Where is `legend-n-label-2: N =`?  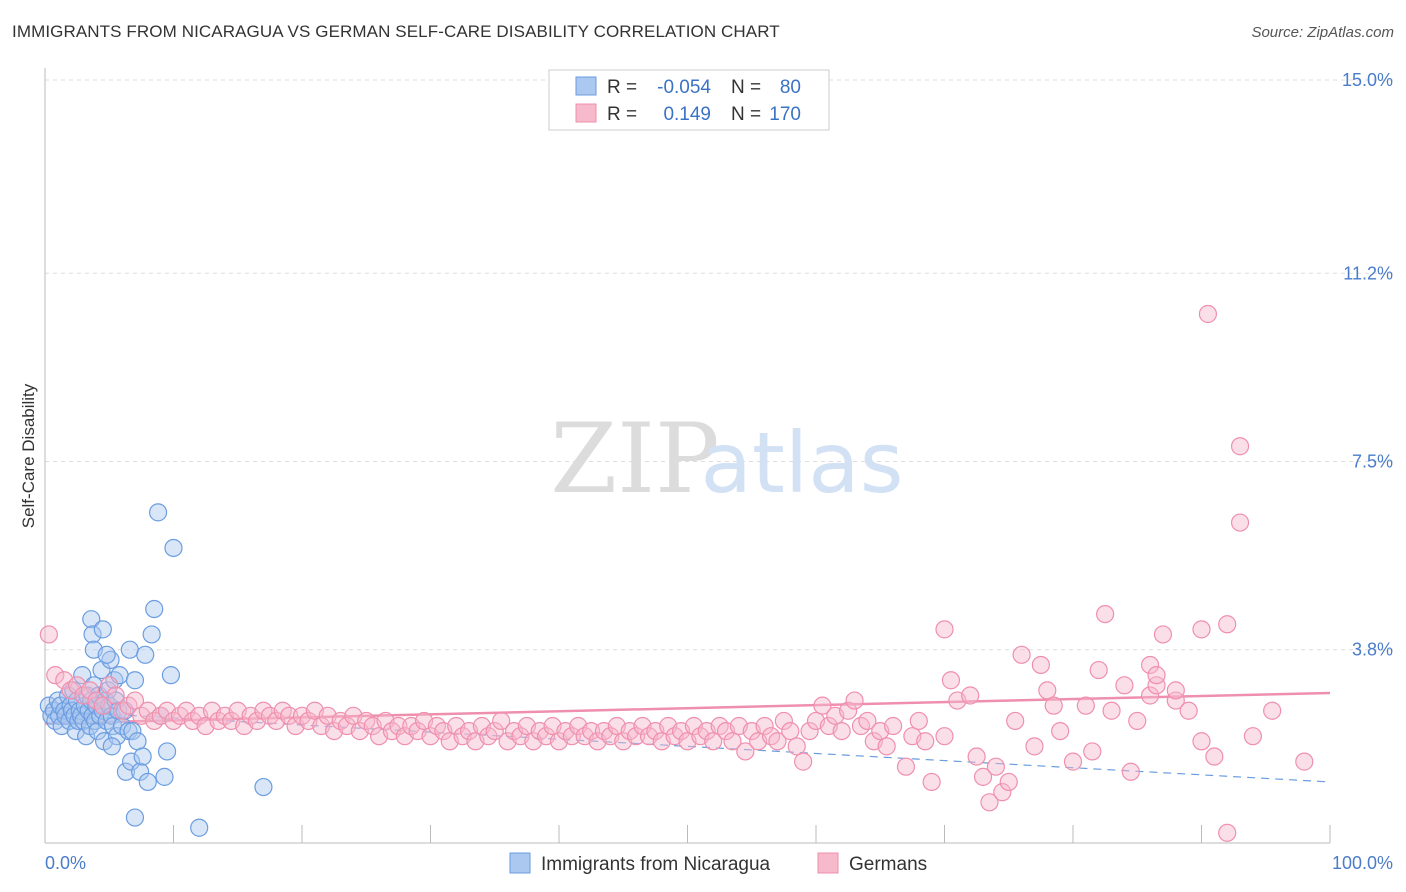 legend-n-label-2: N = is located at coordinates (746, 114).